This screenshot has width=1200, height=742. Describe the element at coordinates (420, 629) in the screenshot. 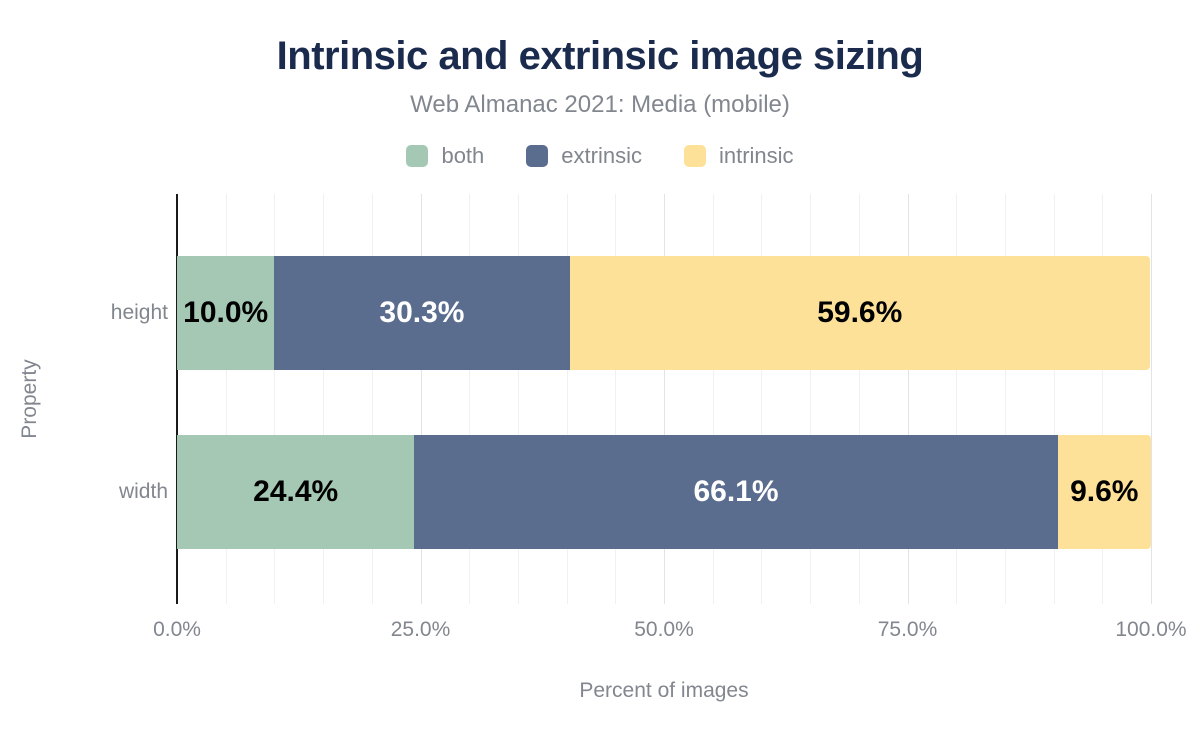

I see `x-tick-25: 25.0%` at that location.